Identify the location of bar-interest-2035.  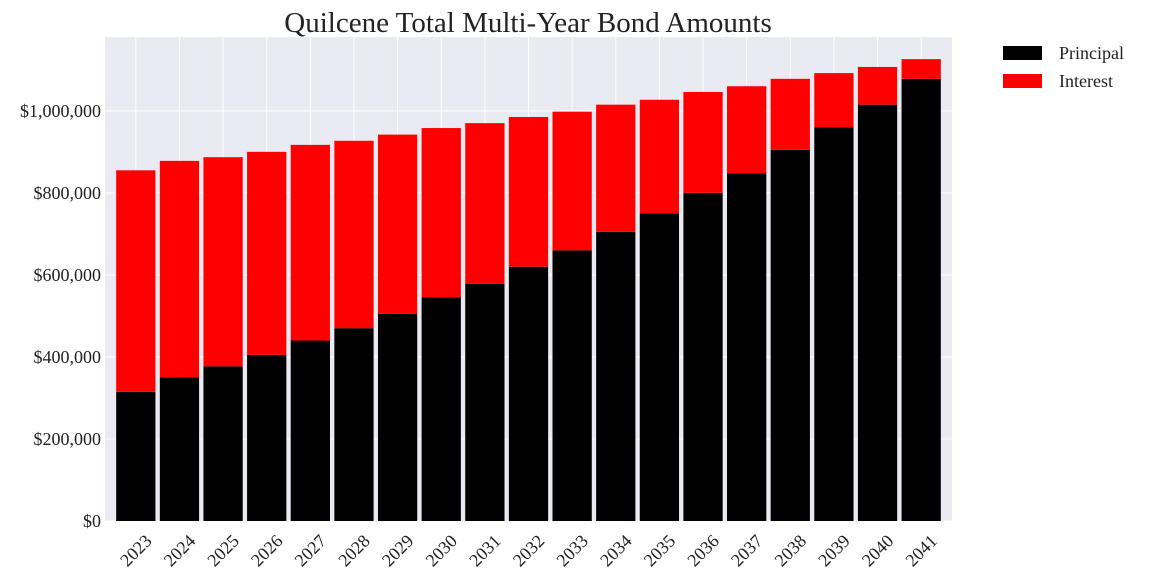
(659, 156).